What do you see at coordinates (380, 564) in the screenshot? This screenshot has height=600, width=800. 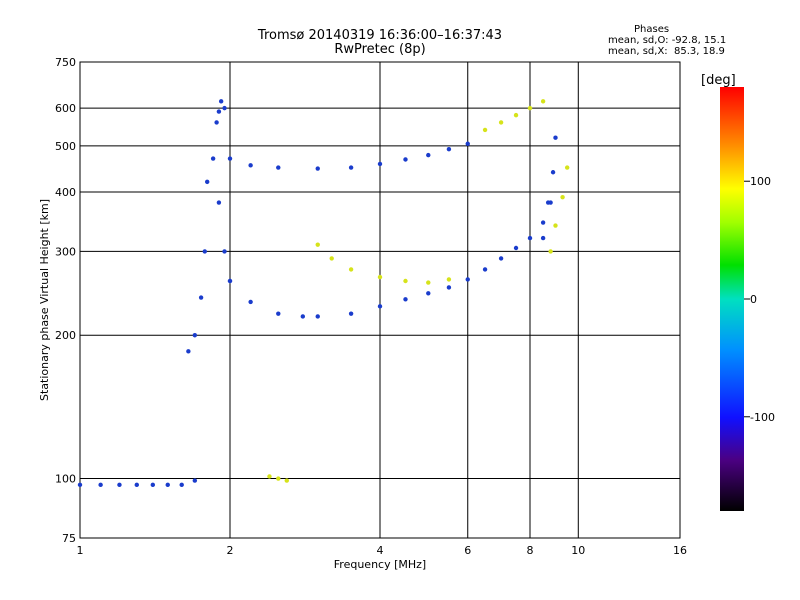 I see `x-axis-label: Frequency [MHz]` at bounding box center [380, 564].